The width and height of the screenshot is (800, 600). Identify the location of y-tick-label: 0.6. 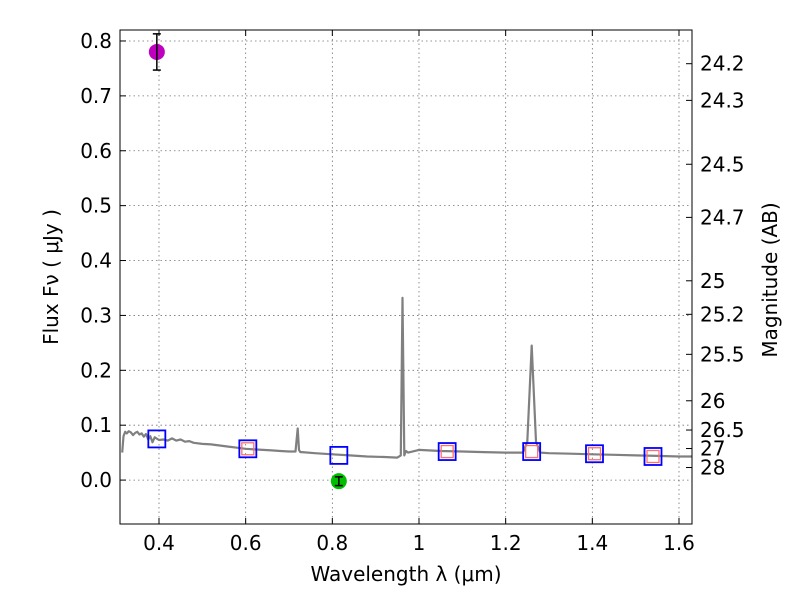
(96, 151).